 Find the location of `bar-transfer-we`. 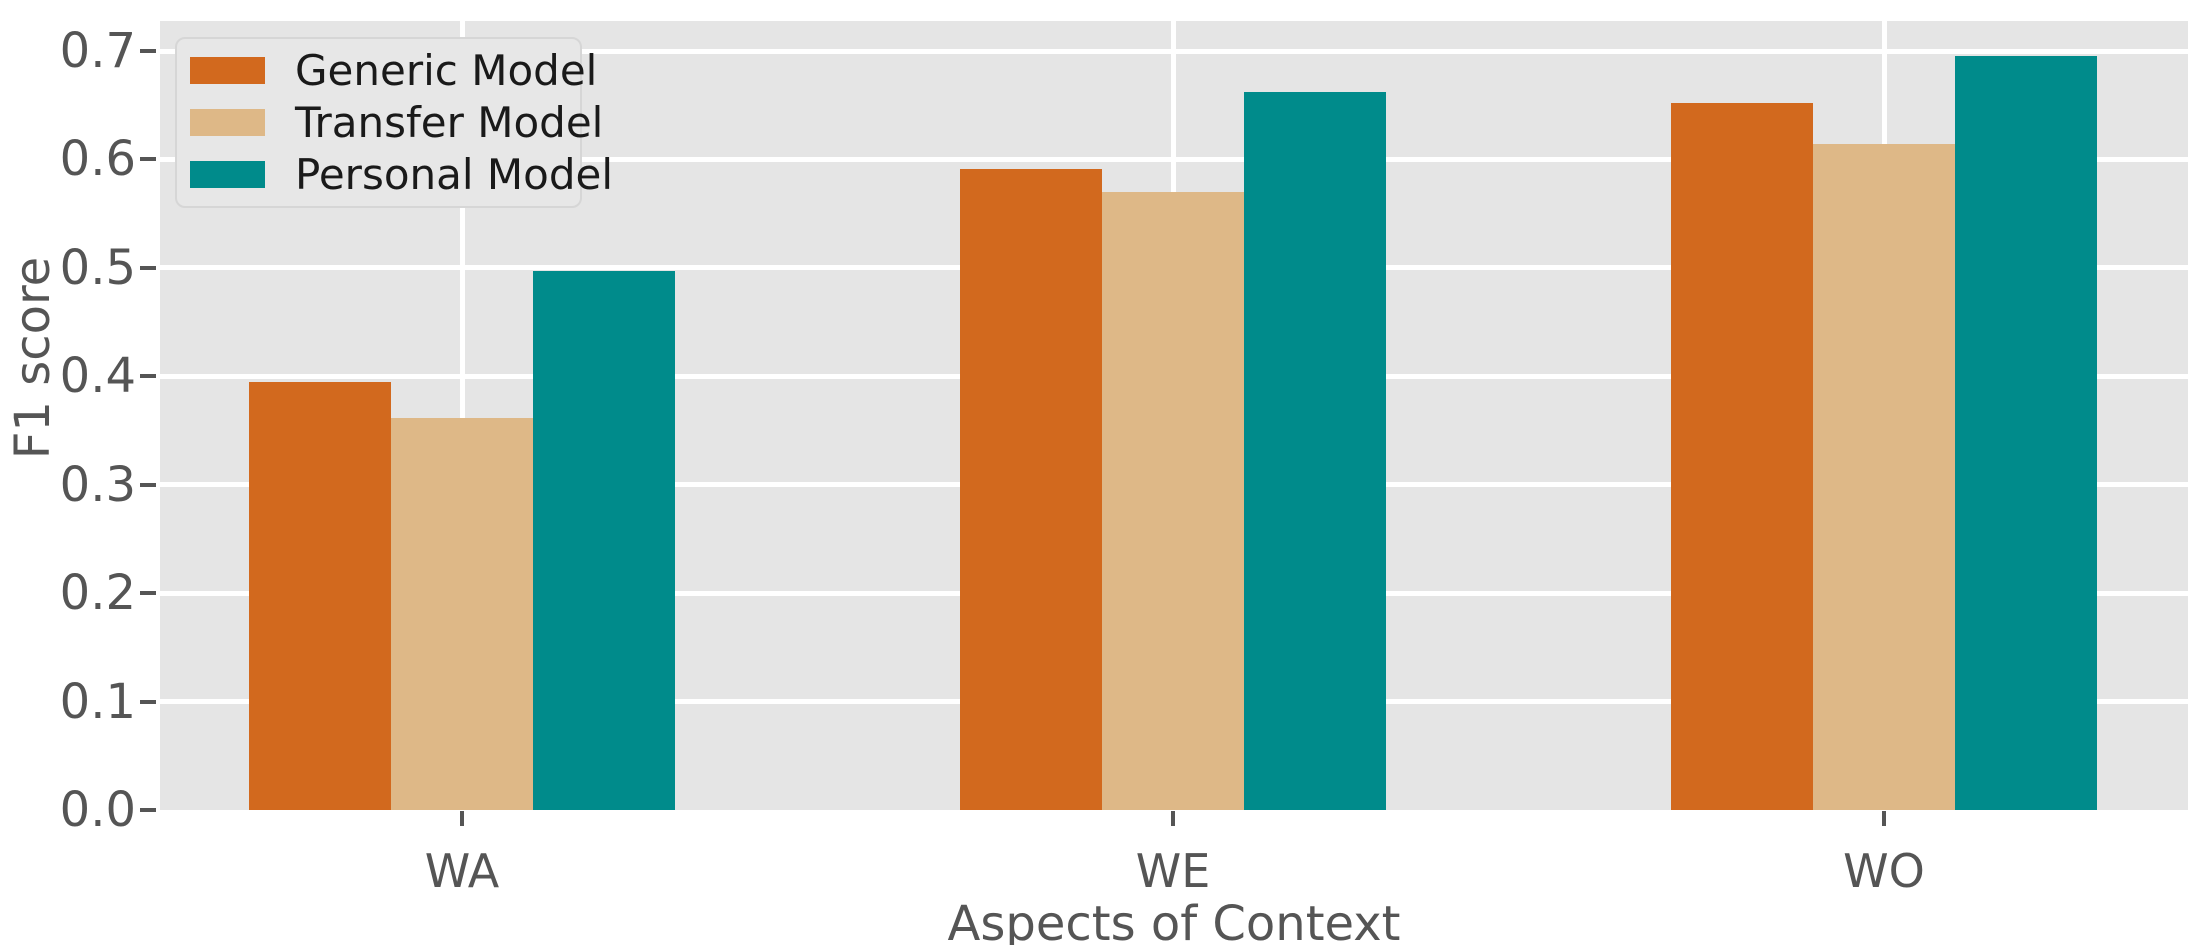

bar-transfer-we is located at coordinates (1173, 500).